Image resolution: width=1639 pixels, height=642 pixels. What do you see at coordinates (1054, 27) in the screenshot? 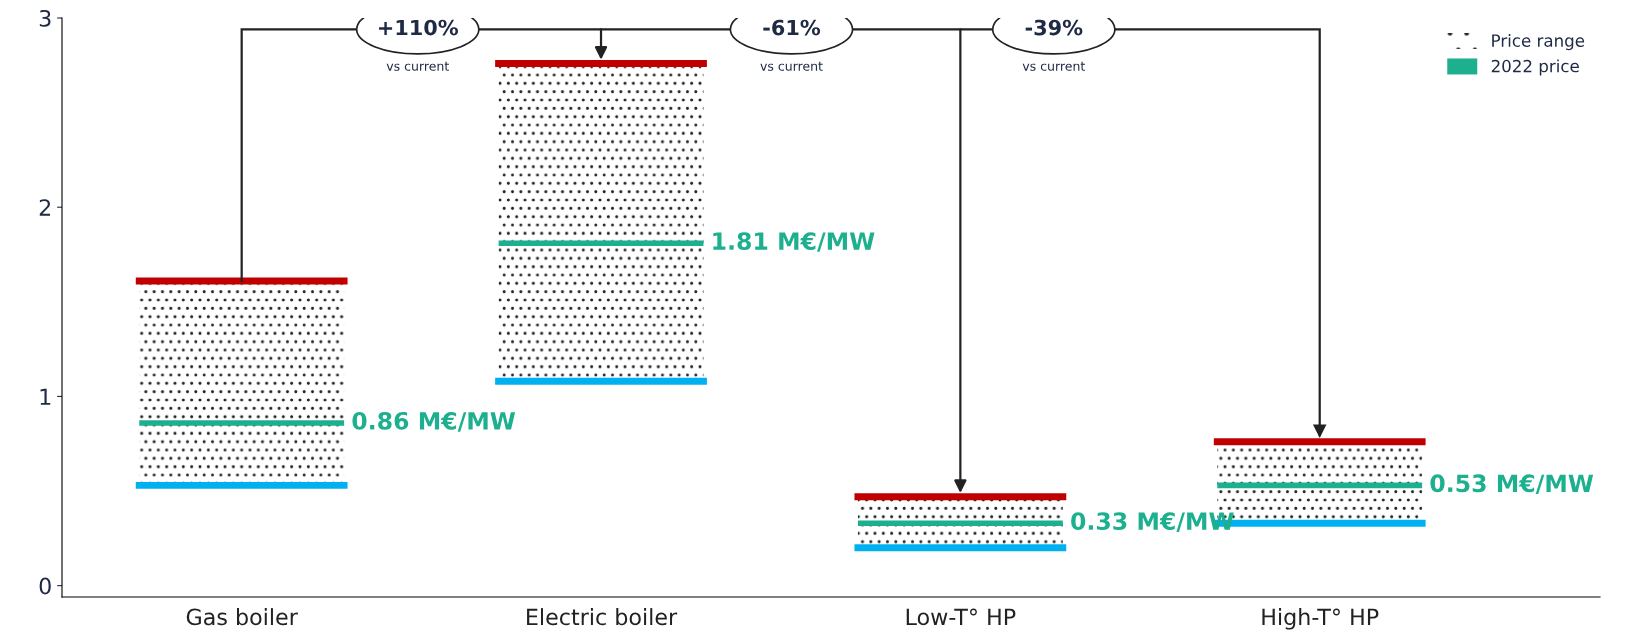
I see `annotation: -39%` at bounding box center [1054, 27].